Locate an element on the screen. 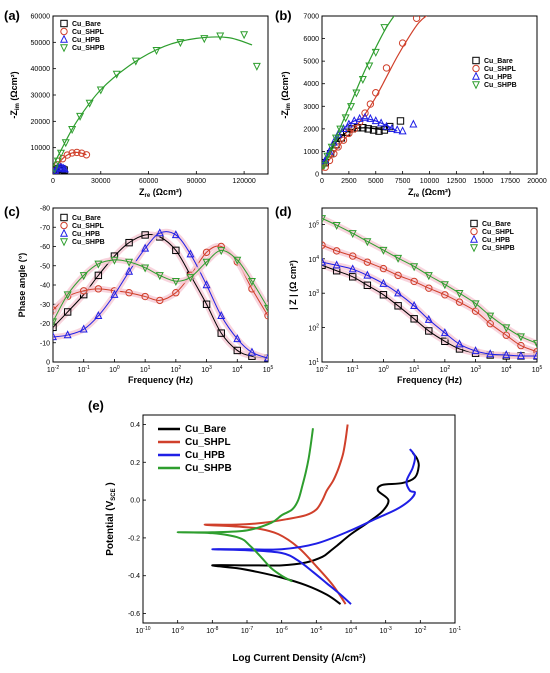 This screenshot has height=673, width=550. series-hpb is located at coordinates (160, 295).